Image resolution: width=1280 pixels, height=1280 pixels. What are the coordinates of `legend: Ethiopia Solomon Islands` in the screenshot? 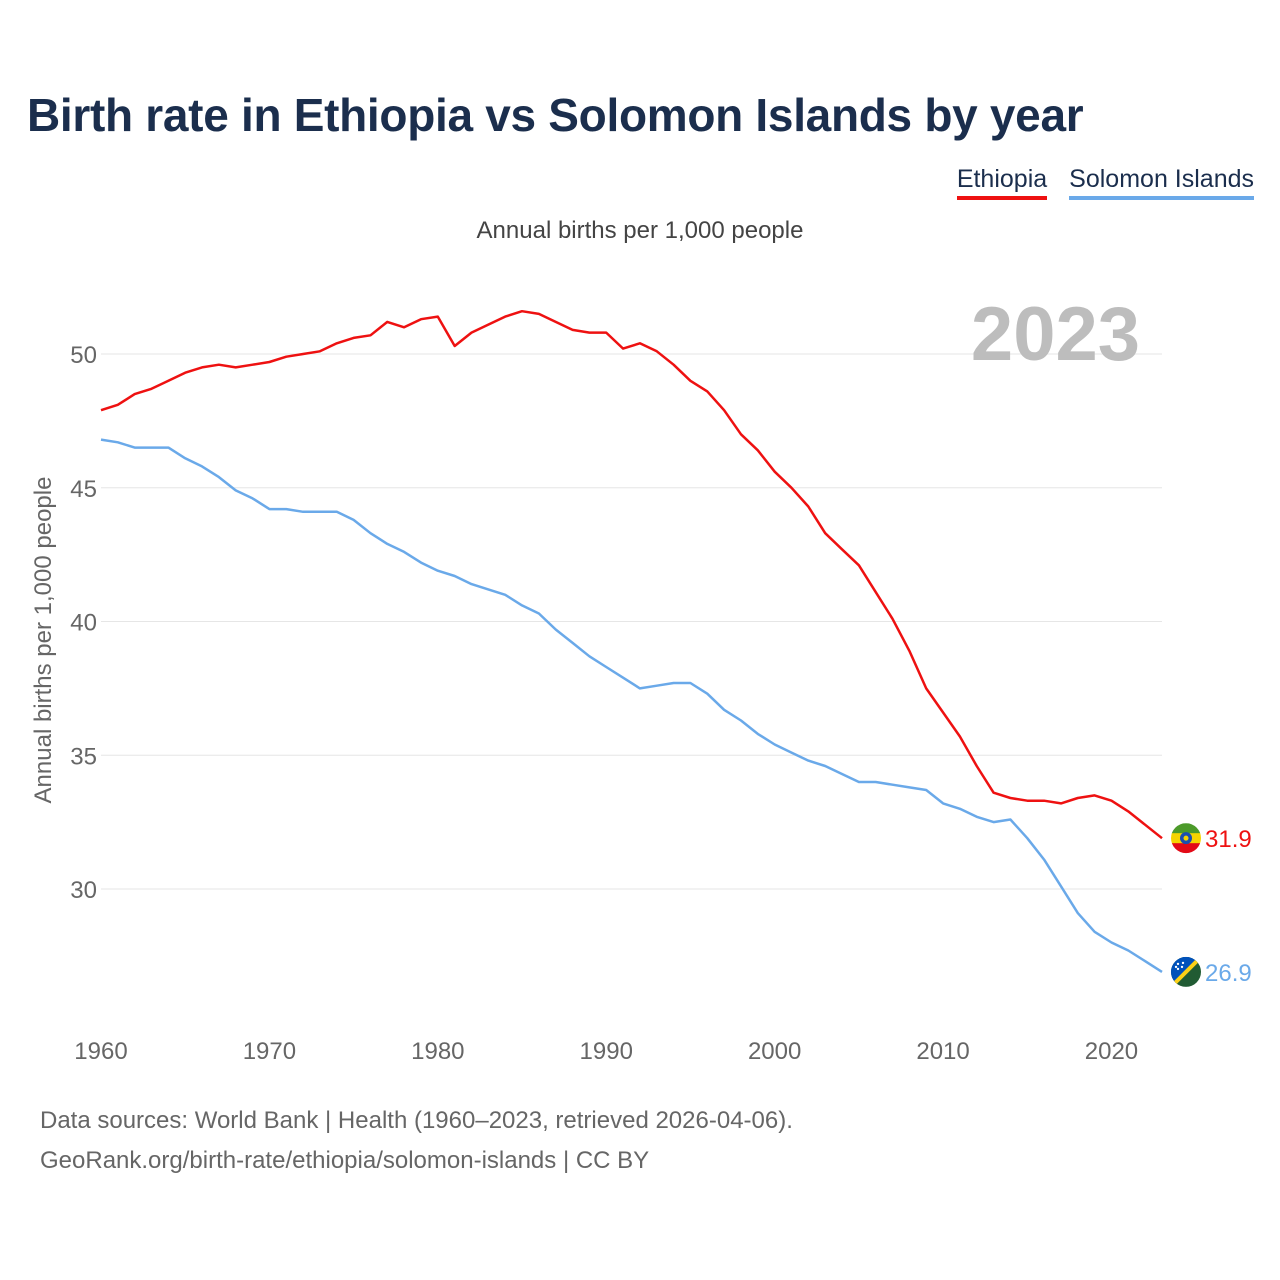 It's located at (1105, 182).